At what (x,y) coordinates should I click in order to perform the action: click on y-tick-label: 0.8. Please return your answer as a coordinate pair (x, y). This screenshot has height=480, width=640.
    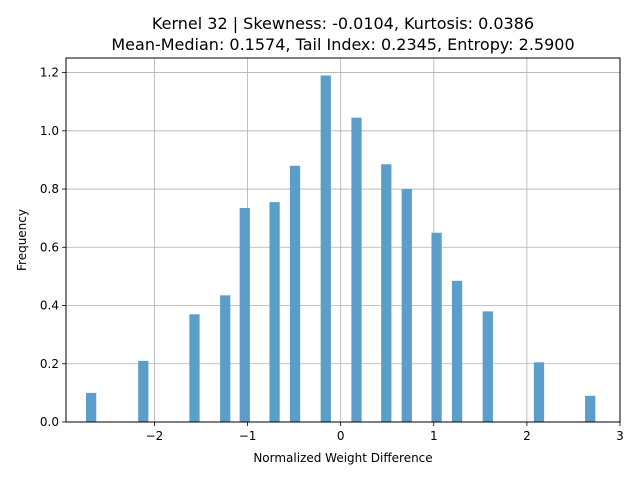
    Looking at the image, I should click on (49, 189).